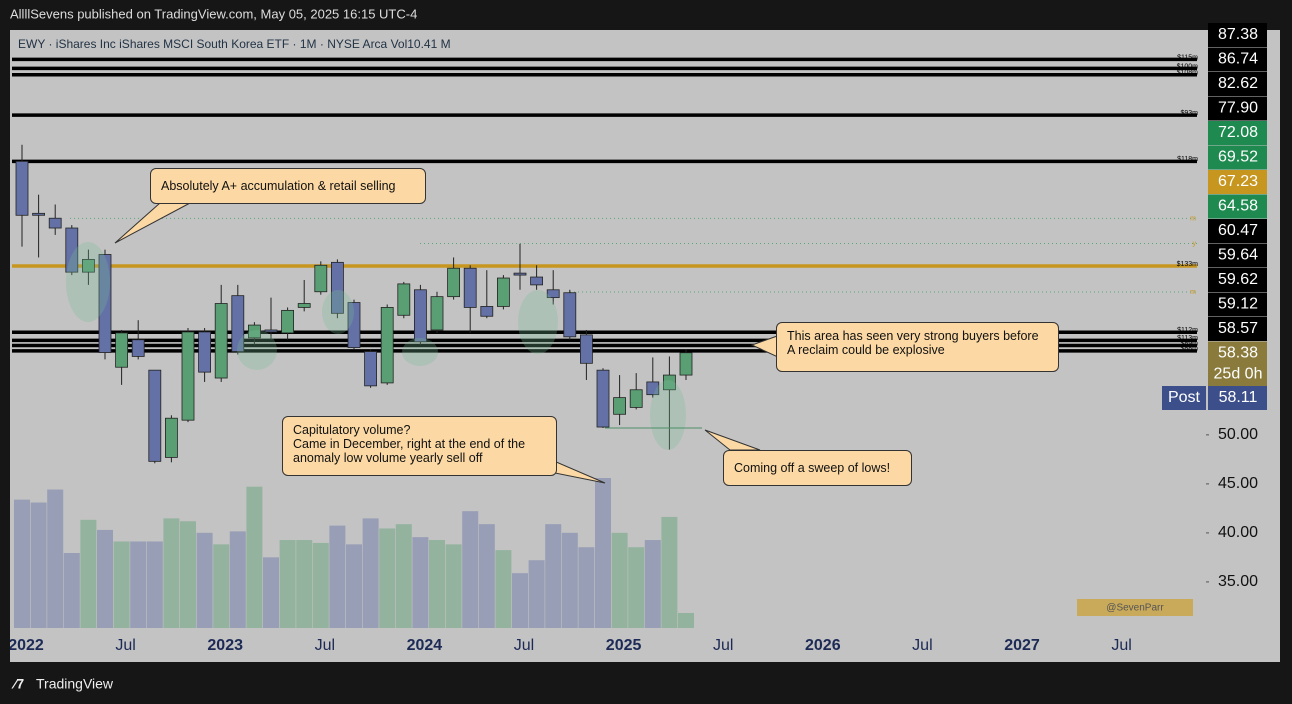  Describe the element at coordinates (376, 346) in the screenshot. I see `highlights` at that location.